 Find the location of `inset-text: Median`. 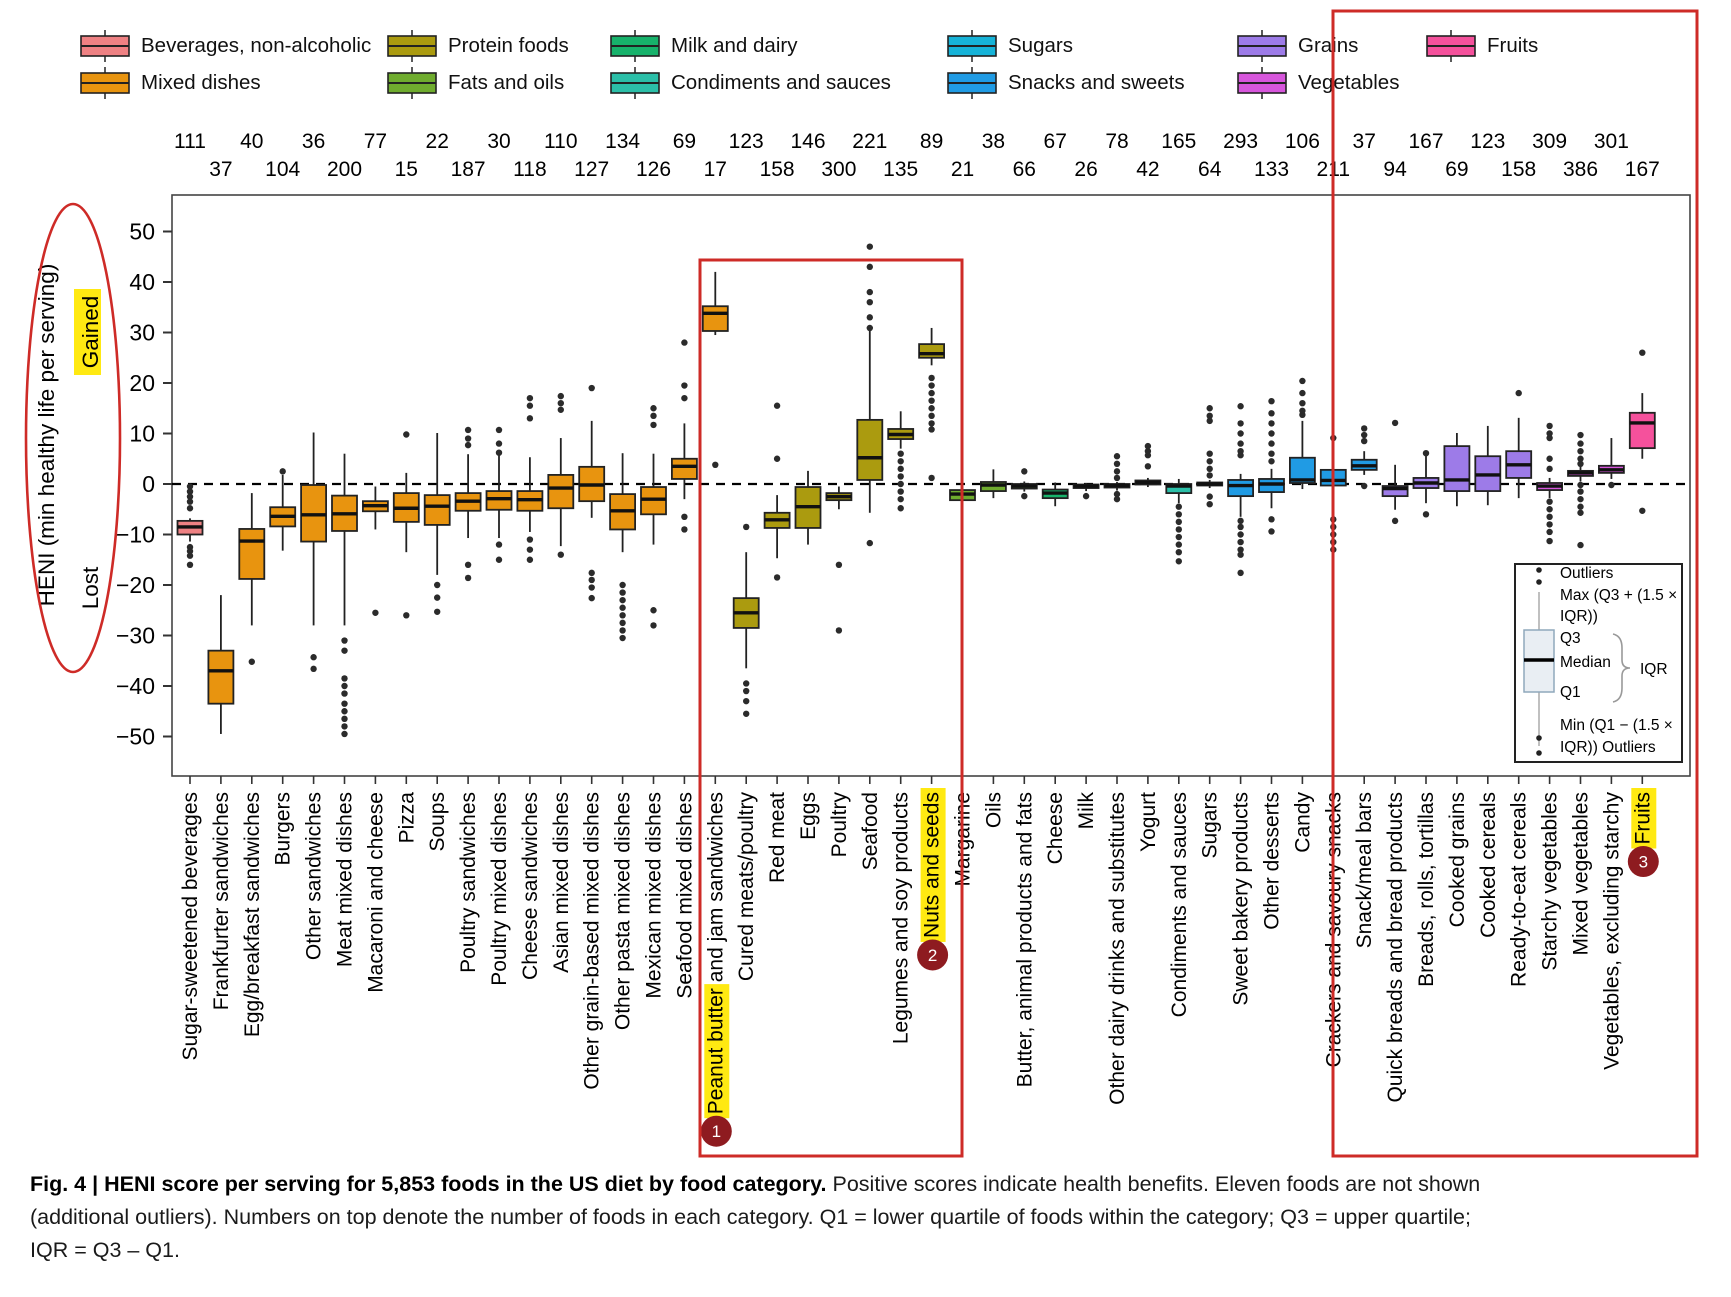

inset-text: Median is located at coordinates (1585, 662).